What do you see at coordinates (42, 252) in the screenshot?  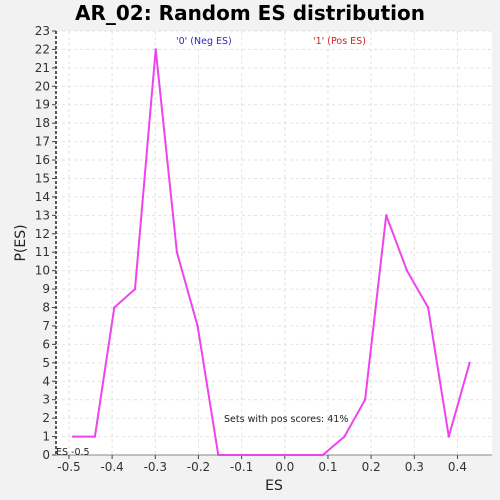 I see `y-tick-label: 11` at bounding box center [42, 252].